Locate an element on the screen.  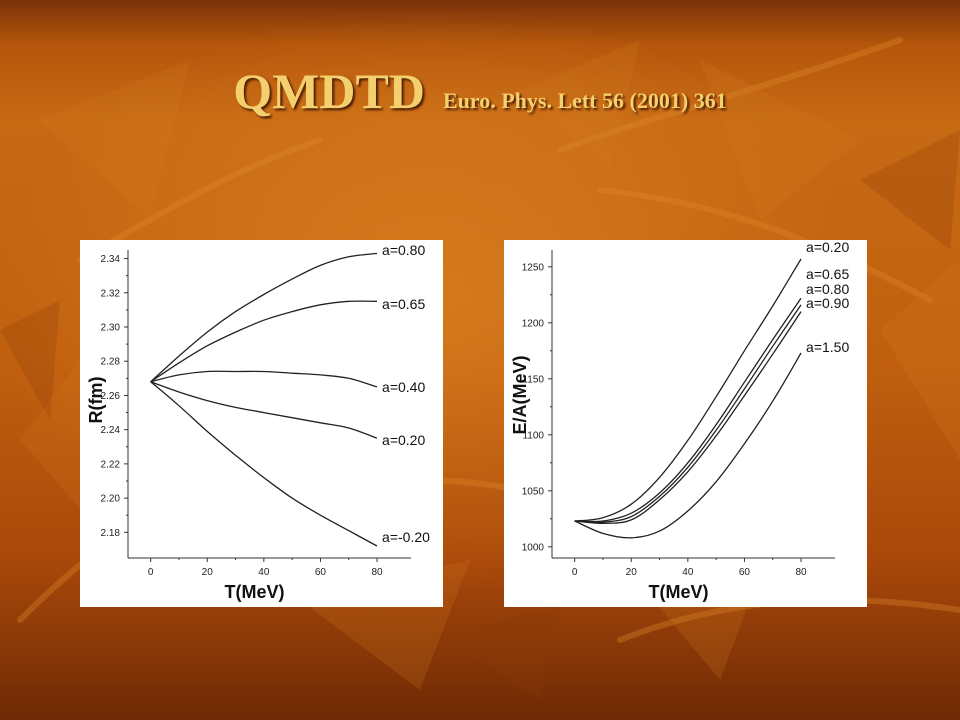
slide-title: QMDTD Euro. Phys. Lett 56 (2001) 361 is located at coordinates (480, 91).